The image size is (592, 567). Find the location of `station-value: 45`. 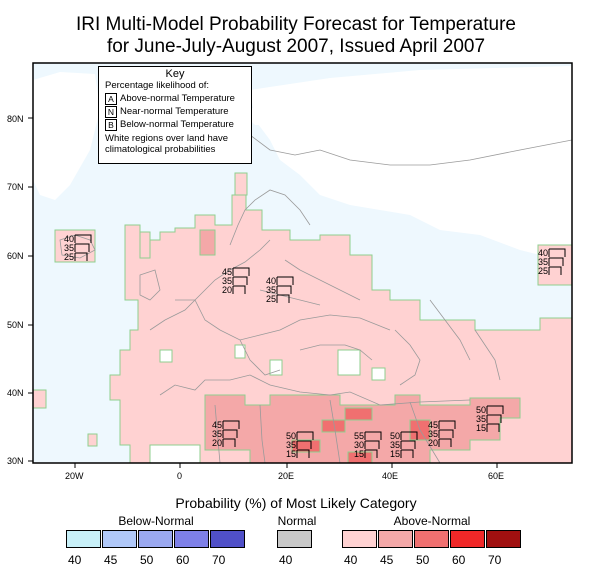

station-value: 45 is located at coordinates (433, 425).